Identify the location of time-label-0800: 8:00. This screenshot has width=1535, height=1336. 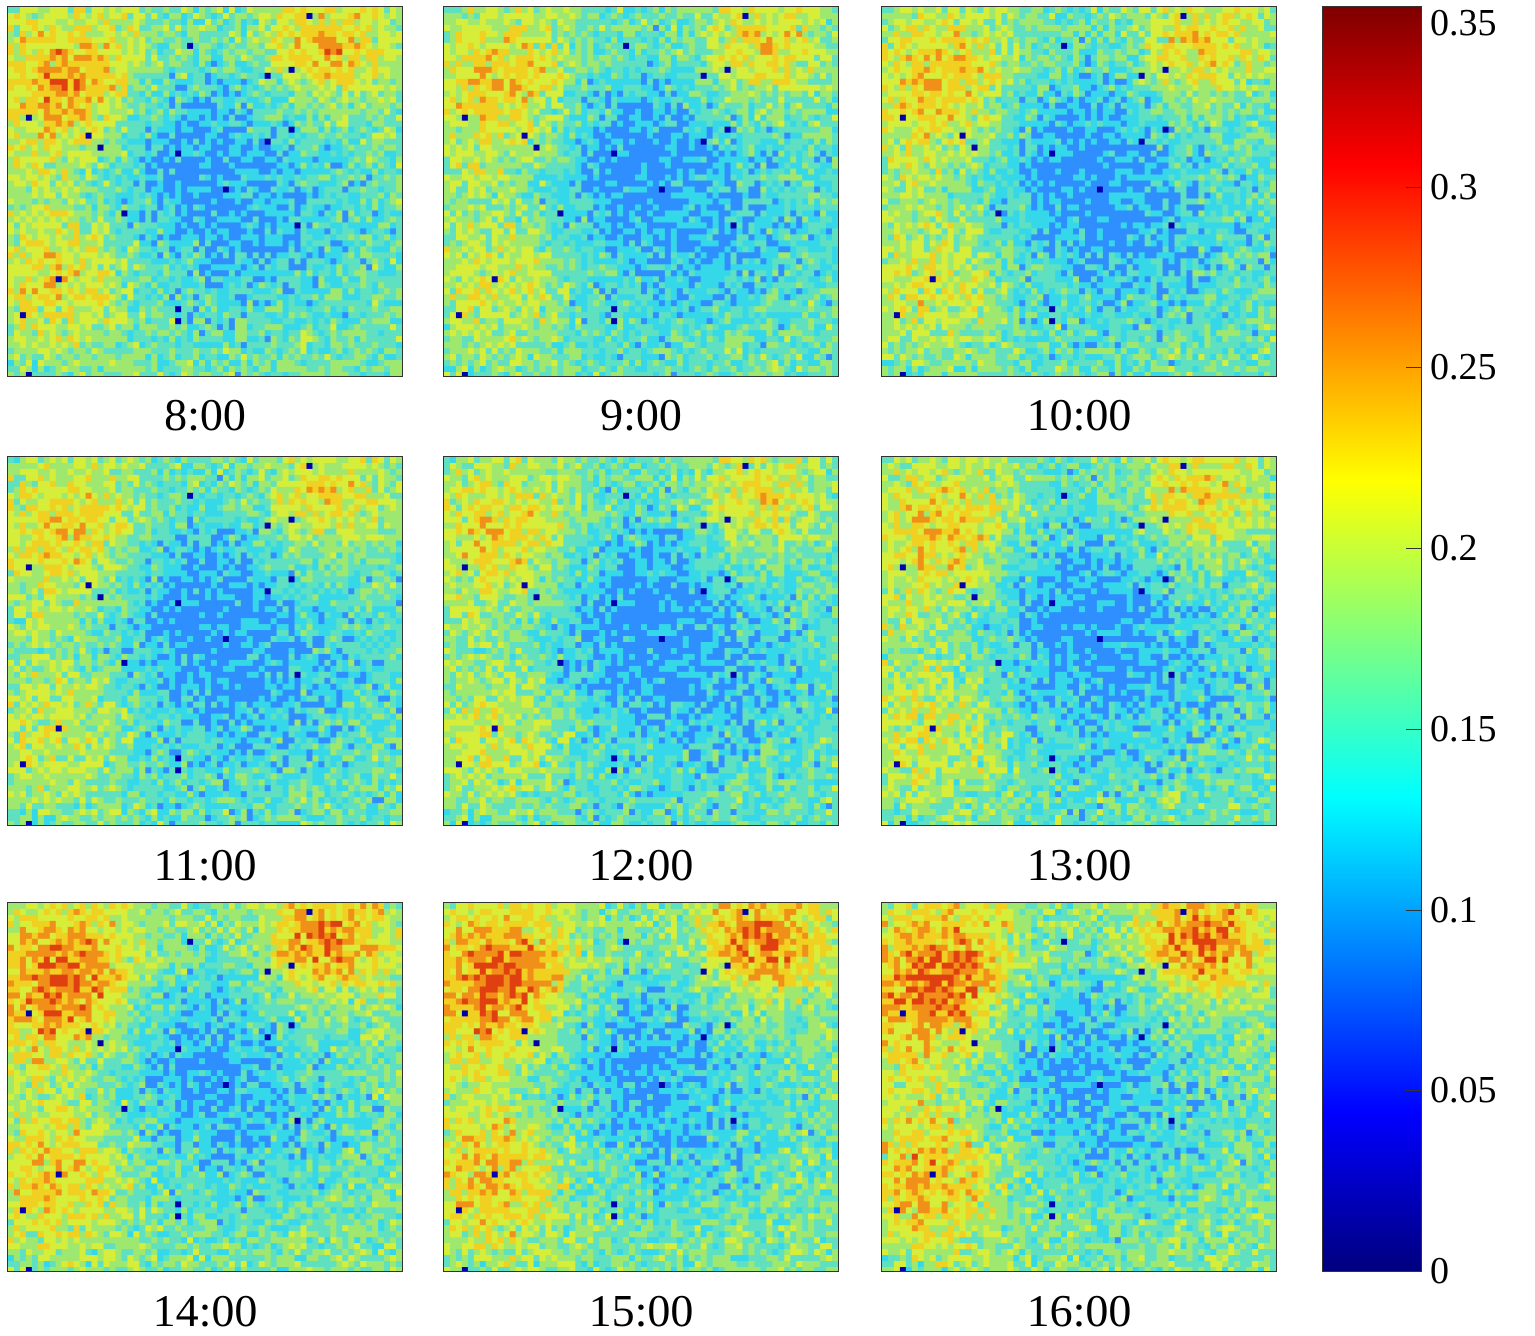
(205, 415).